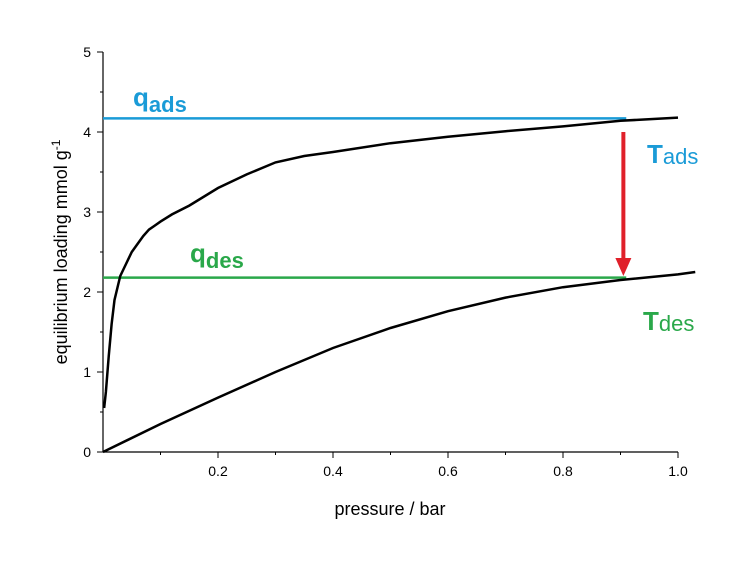  Describe the element at coordinates (225, 260) in the screenshot. I see `q-des-subscript: des` at that location.